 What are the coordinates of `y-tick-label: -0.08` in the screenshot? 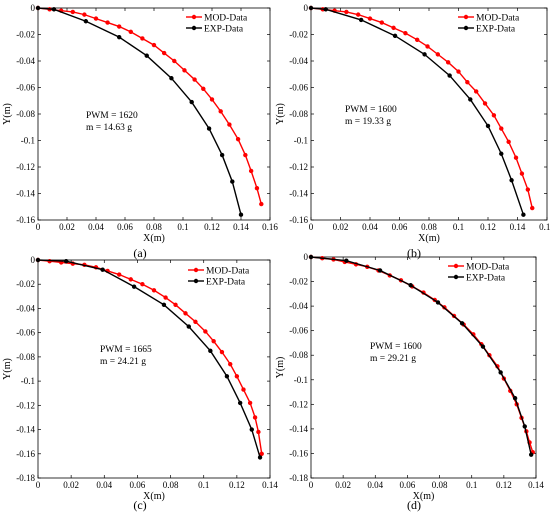 It's located at (298, 114).